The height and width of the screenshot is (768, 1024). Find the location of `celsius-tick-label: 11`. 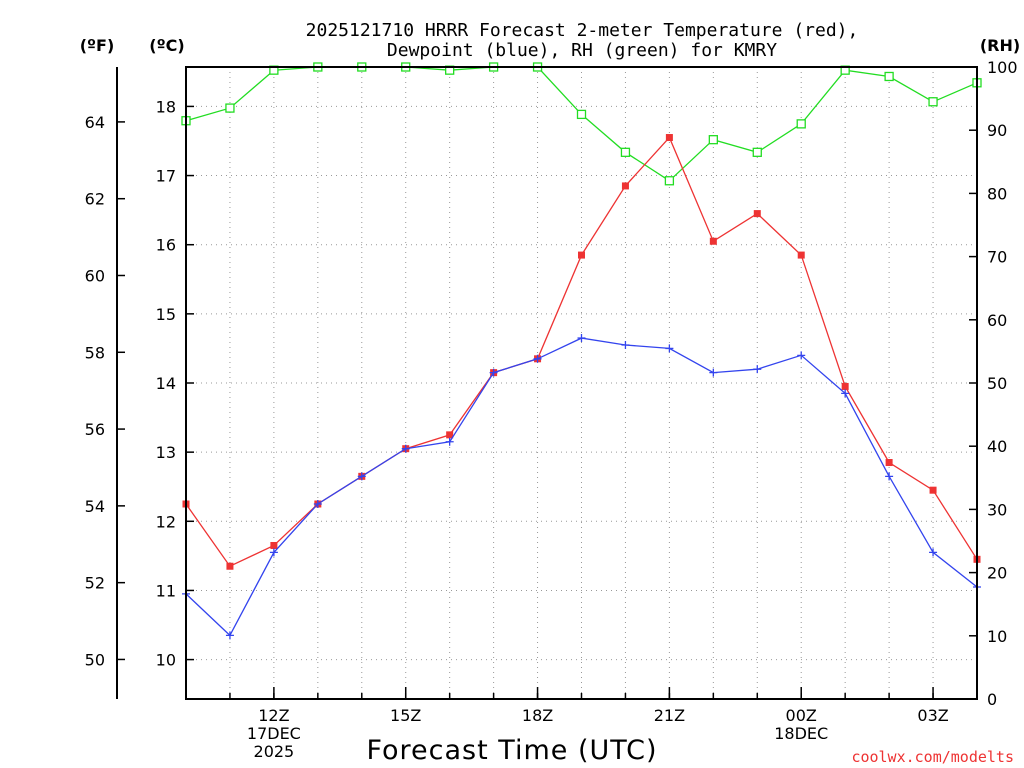

celsius-tick-label: 11 is located at coordinates (166, 590).